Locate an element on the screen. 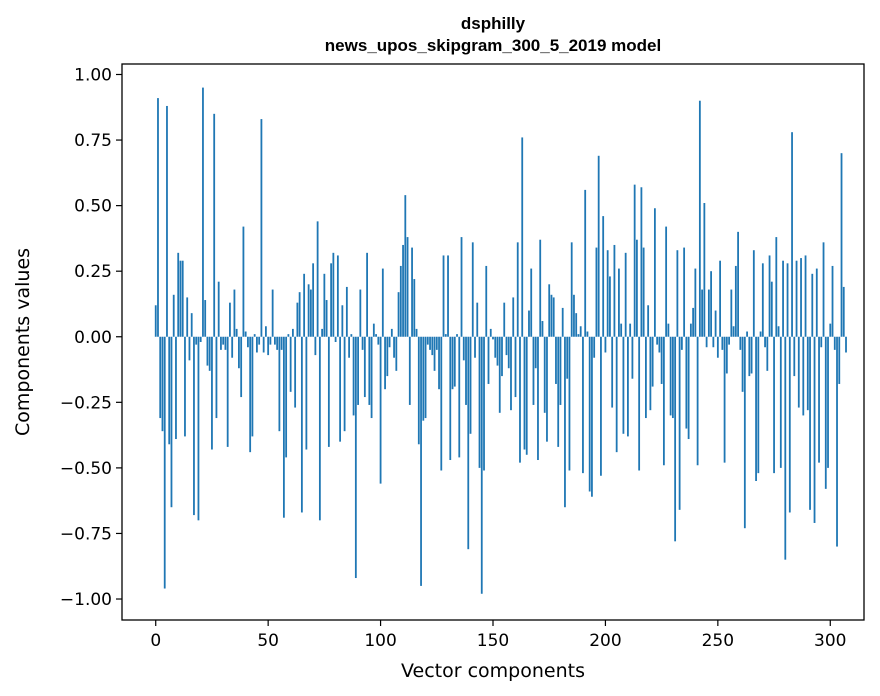 This screenshot has height=696, width=880. y-tick-label: −0.25 is located at coordinates (86, 403).